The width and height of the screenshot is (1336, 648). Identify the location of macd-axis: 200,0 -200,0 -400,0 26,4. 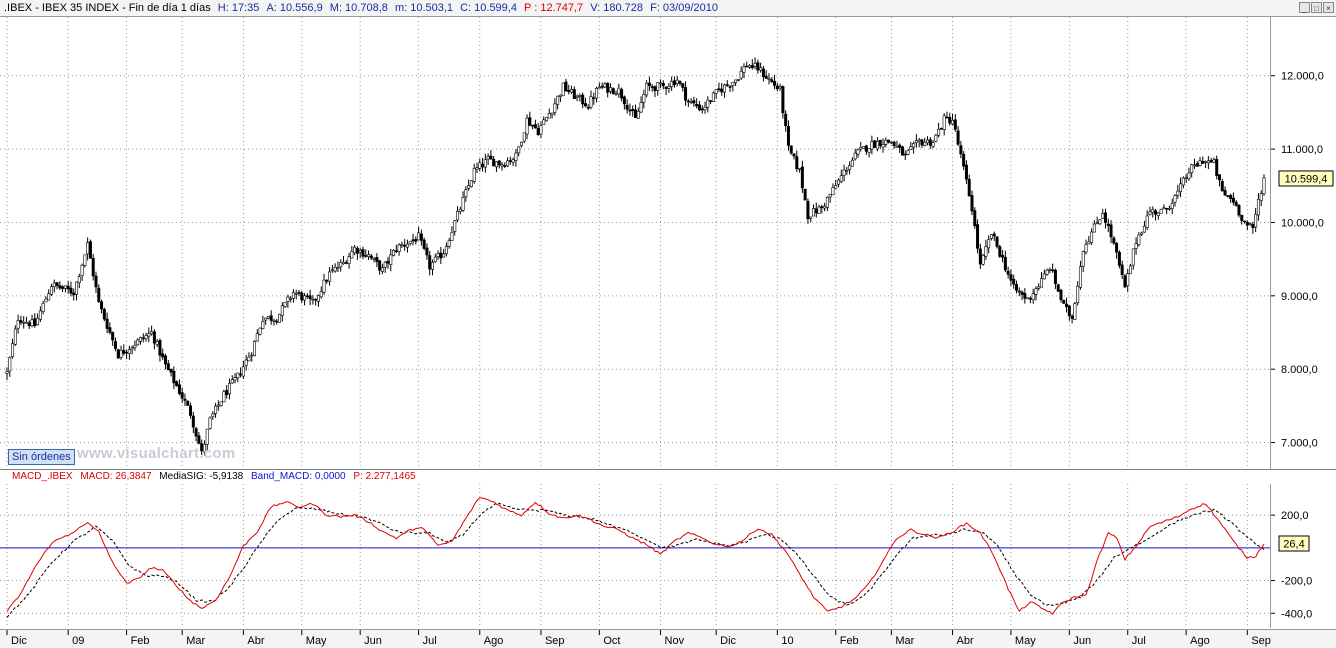
(1303, 556).